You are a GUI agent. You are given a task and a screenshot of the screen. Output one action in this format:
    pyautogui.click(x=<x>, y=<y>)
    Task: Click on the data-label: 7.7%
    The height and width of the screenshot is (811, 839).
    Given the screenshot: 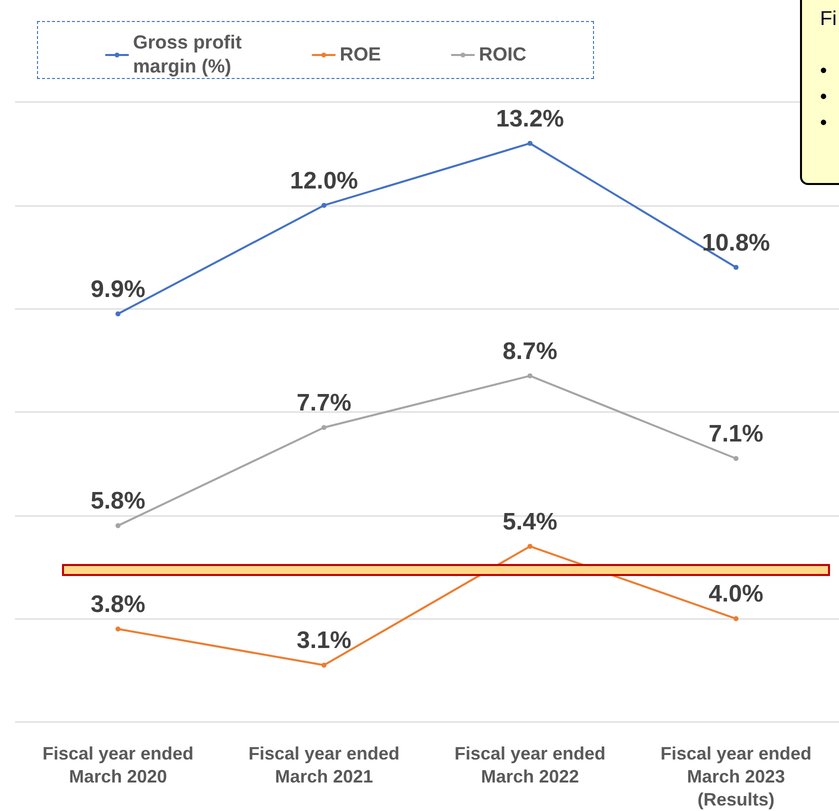 What is the action you would take?
    pyautogui.click(x=324, y=403)
    